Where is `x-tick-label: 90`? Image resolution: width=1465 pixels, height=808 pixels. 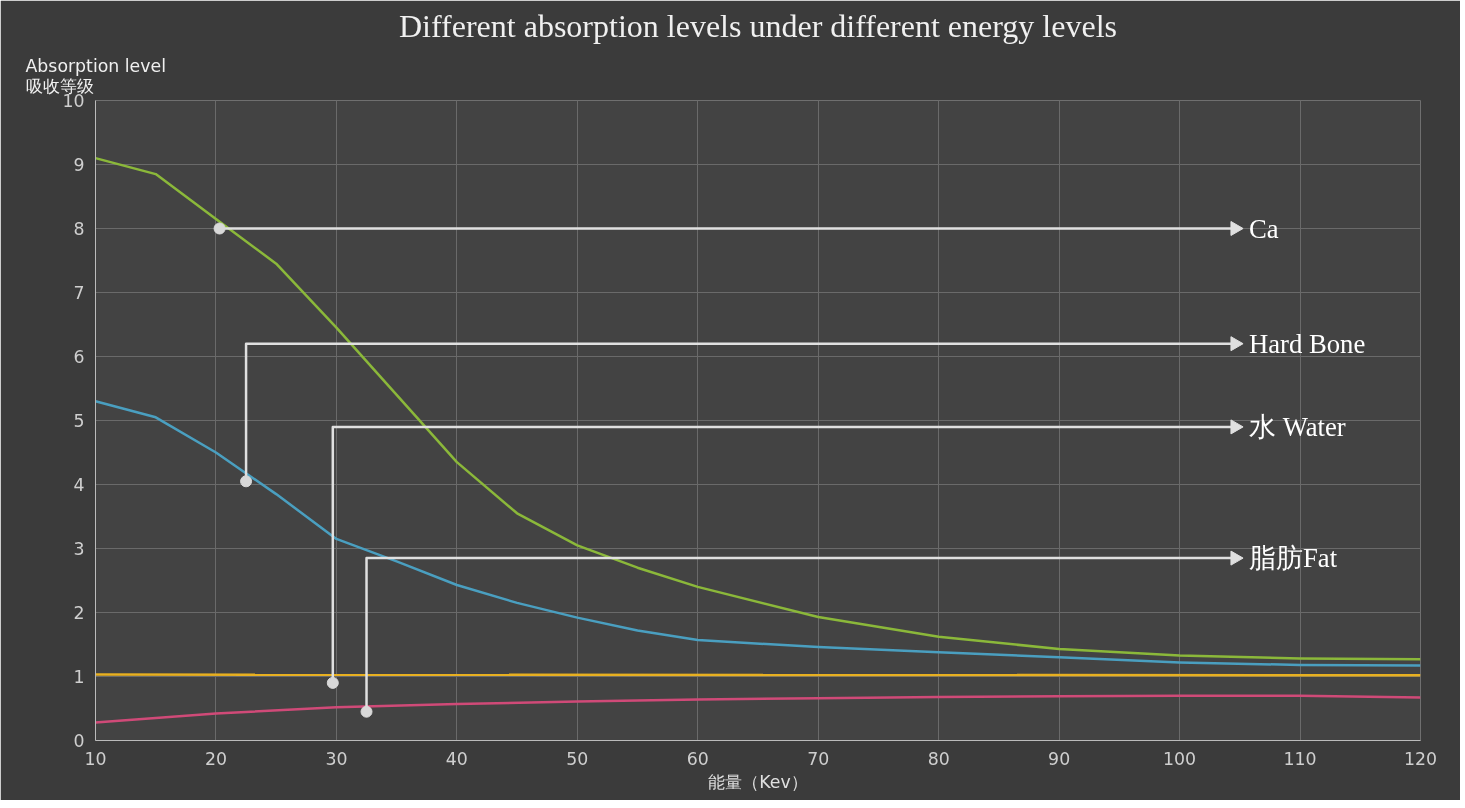 x-tick-label: 90 is located at coordinates (1059, 758).